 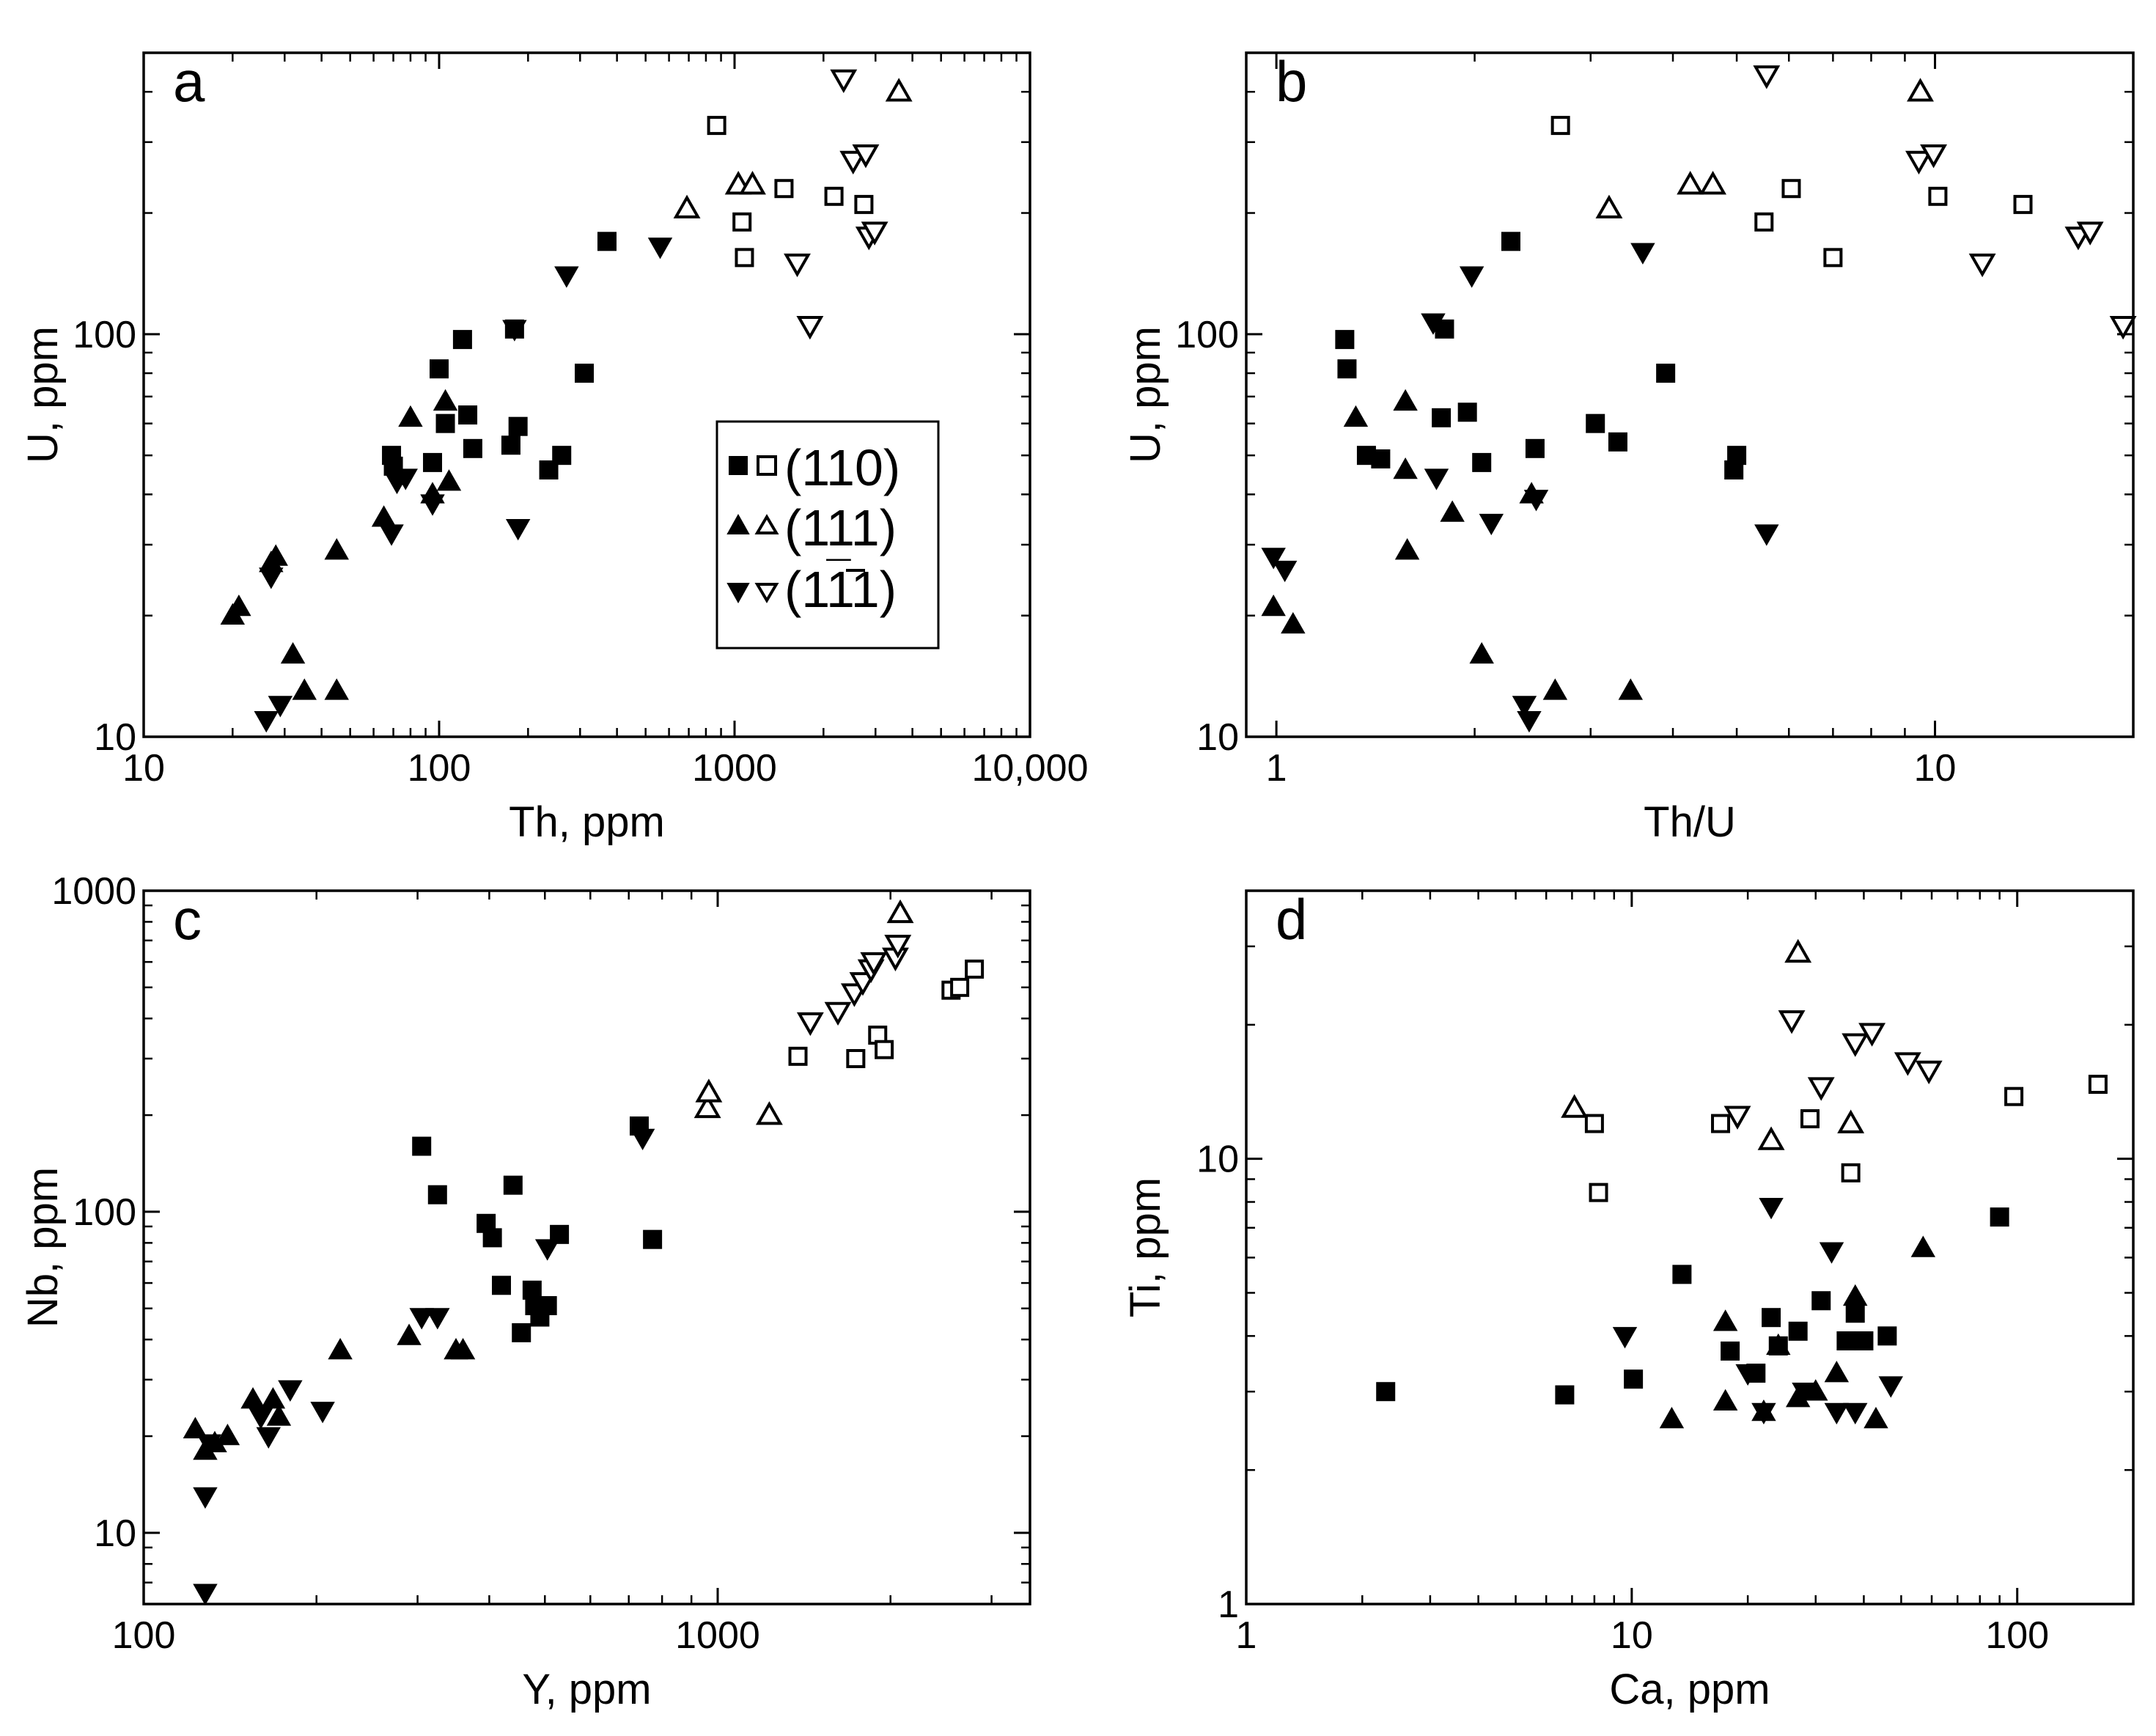 I want to click on legend: (110) (111) (111), so click(x=827, y=535).